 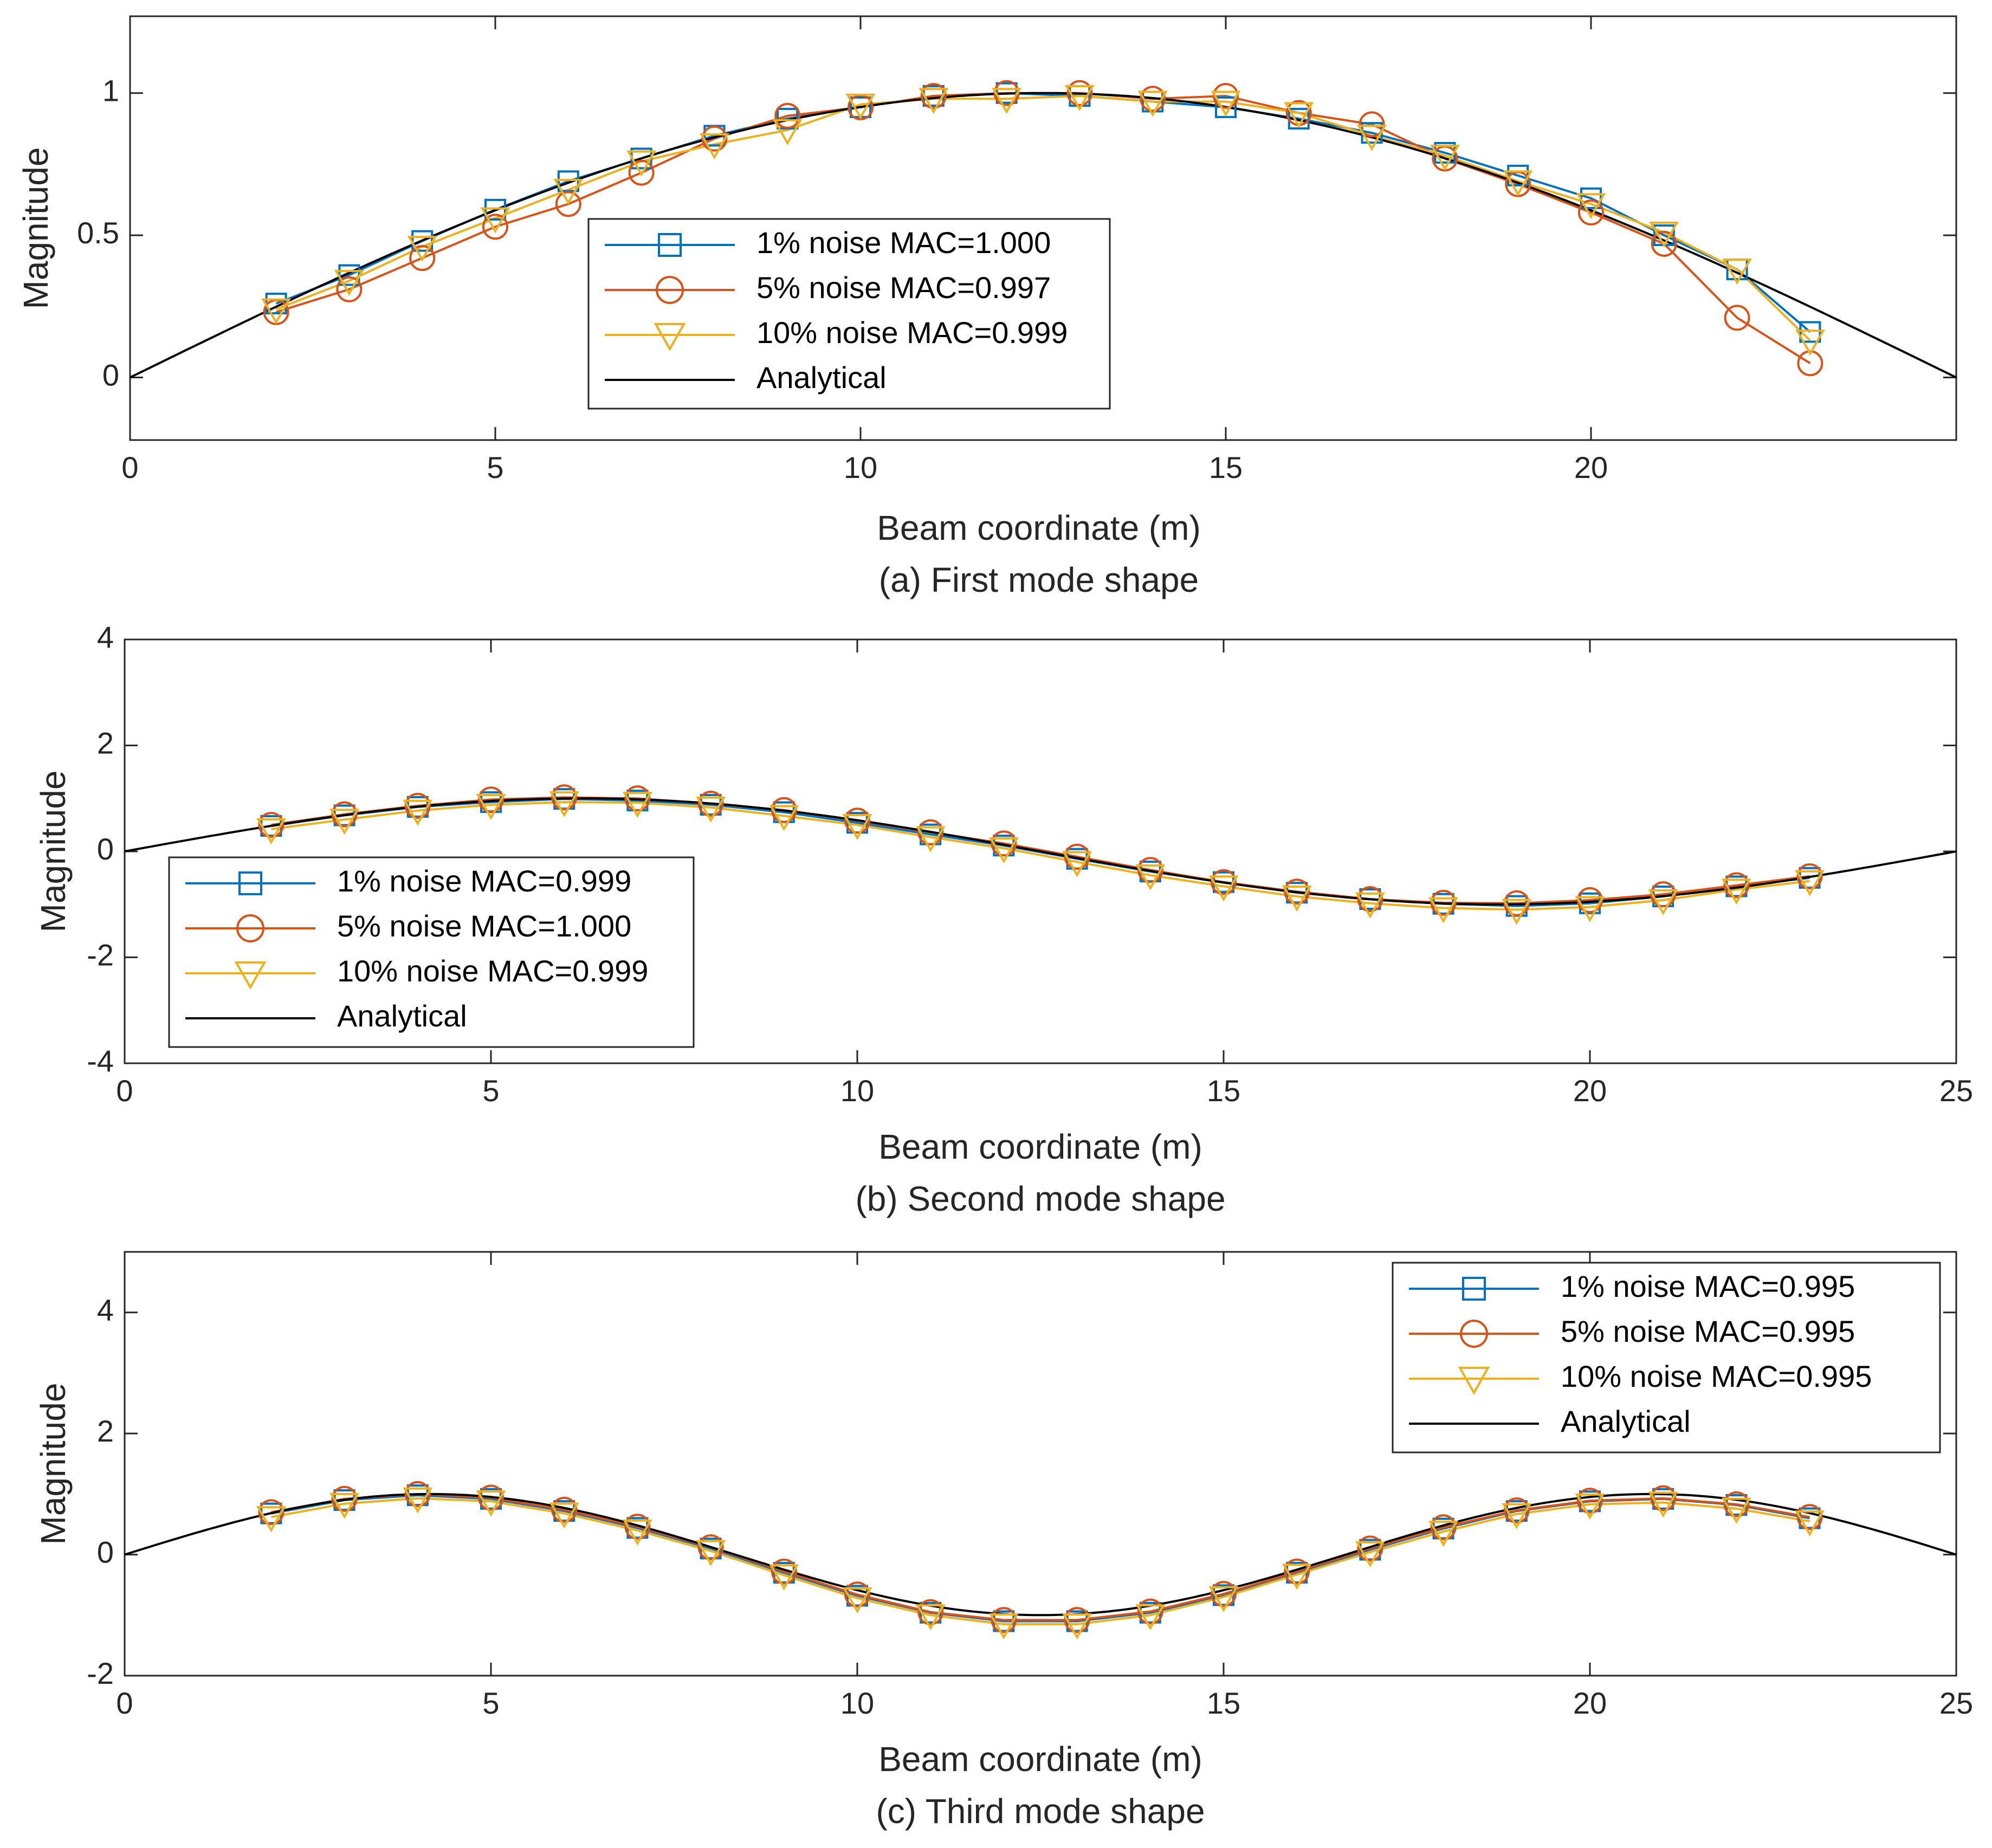 What do you see at coordinates (495, 467) in the screenshot?
I see `x-tick-label: 5` at bounding box center [495, 467].